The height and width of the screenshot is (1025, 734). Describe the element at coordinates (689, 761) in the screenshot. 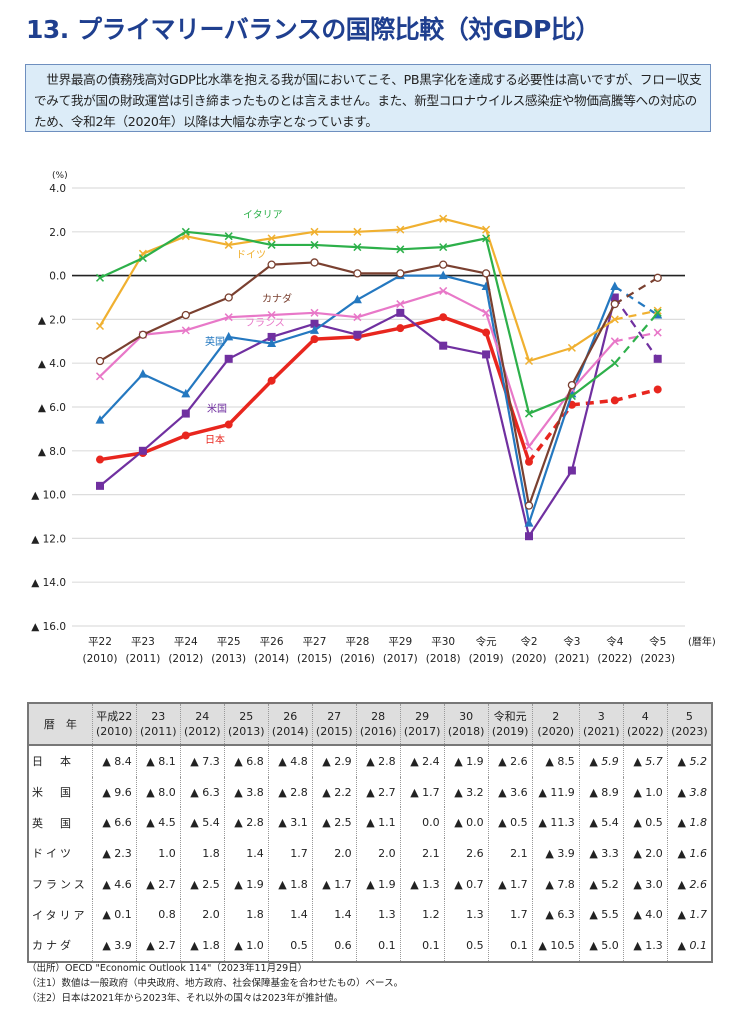

I see `value-cell: ▲ 5.2` at that location.